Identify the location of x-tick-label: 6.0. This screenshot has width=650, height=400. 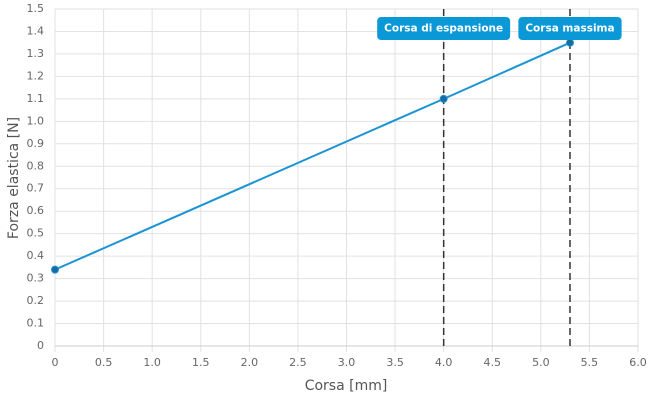
(638, 362).